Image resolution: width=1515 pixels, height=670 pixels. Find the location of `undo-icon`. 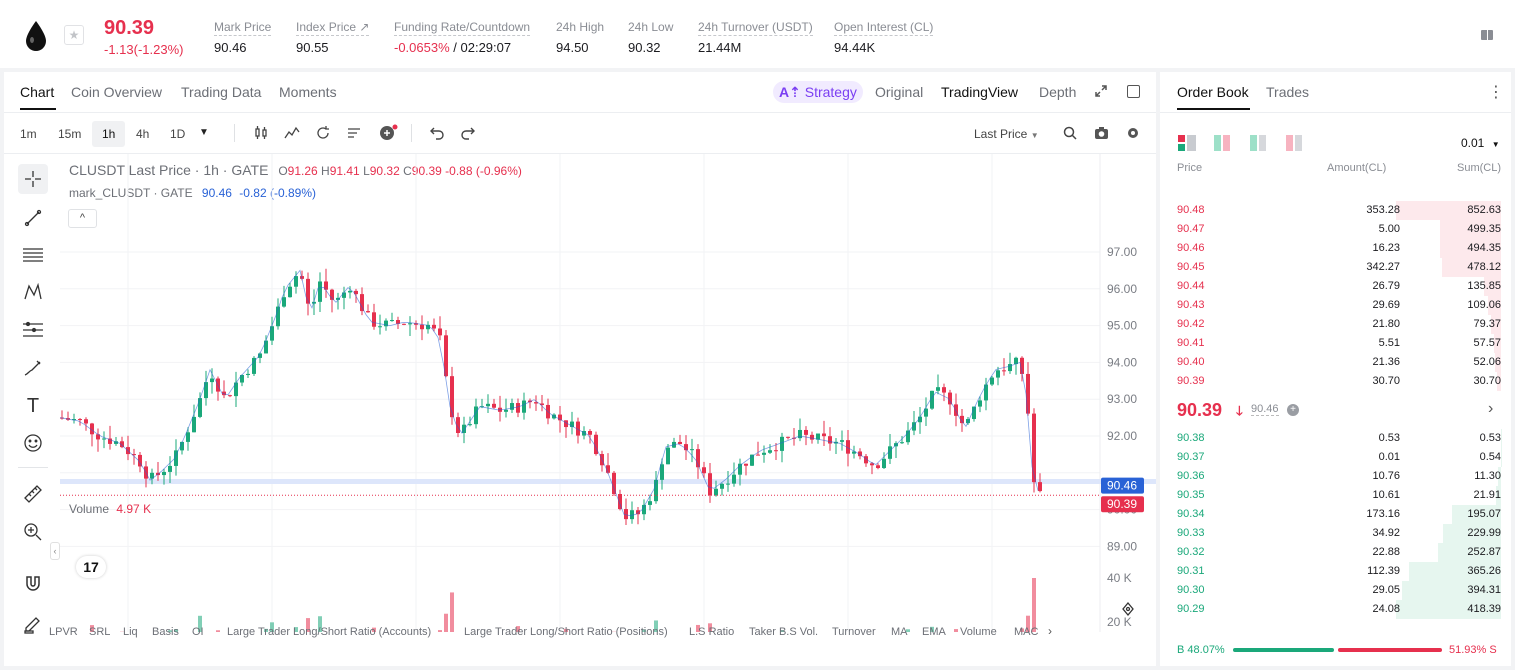

undo-icon is located at coordinates (437, 135).